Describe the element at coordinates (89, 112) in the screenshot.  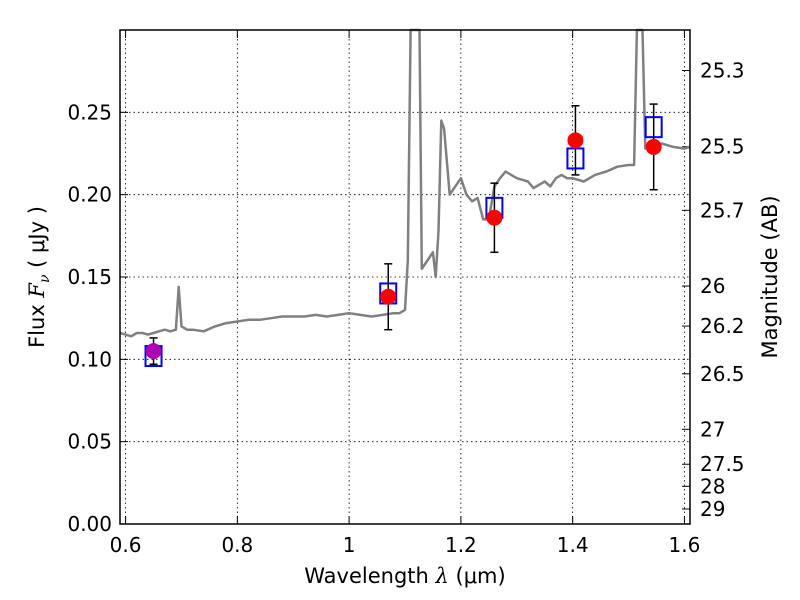
I see `y-tick-label: 0.25` at that location.